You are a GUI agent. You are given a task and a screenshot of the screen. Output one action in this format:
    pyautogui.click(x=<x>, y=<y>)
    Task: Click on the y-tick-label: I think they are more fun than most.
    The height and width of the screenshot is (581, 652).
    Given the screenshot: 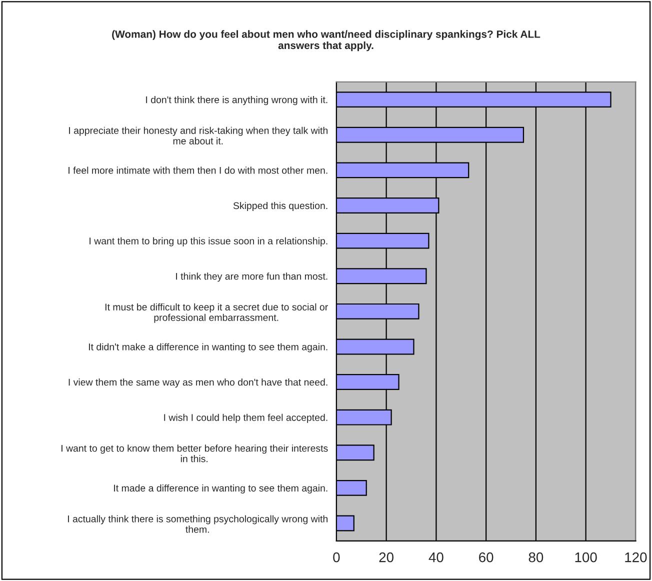 What is the action you would take?
    pyautogui.click(x=252, y=277)
    